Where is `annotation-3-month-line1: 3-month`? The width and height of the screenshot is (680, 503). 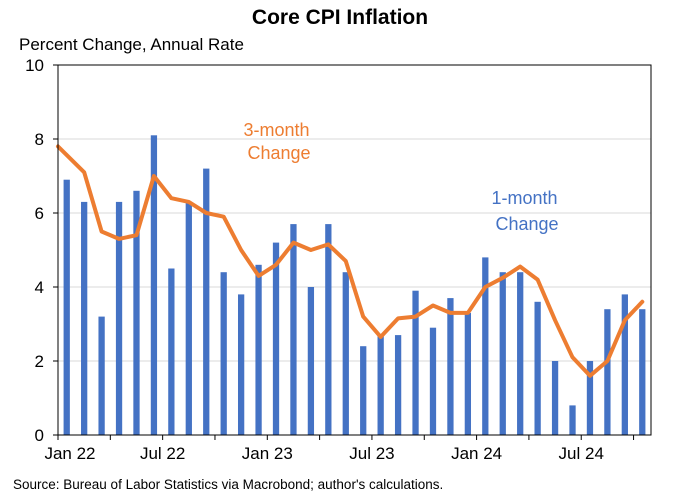 annotation-3-month-line1: 3-month is located at coordinates (276, 130).